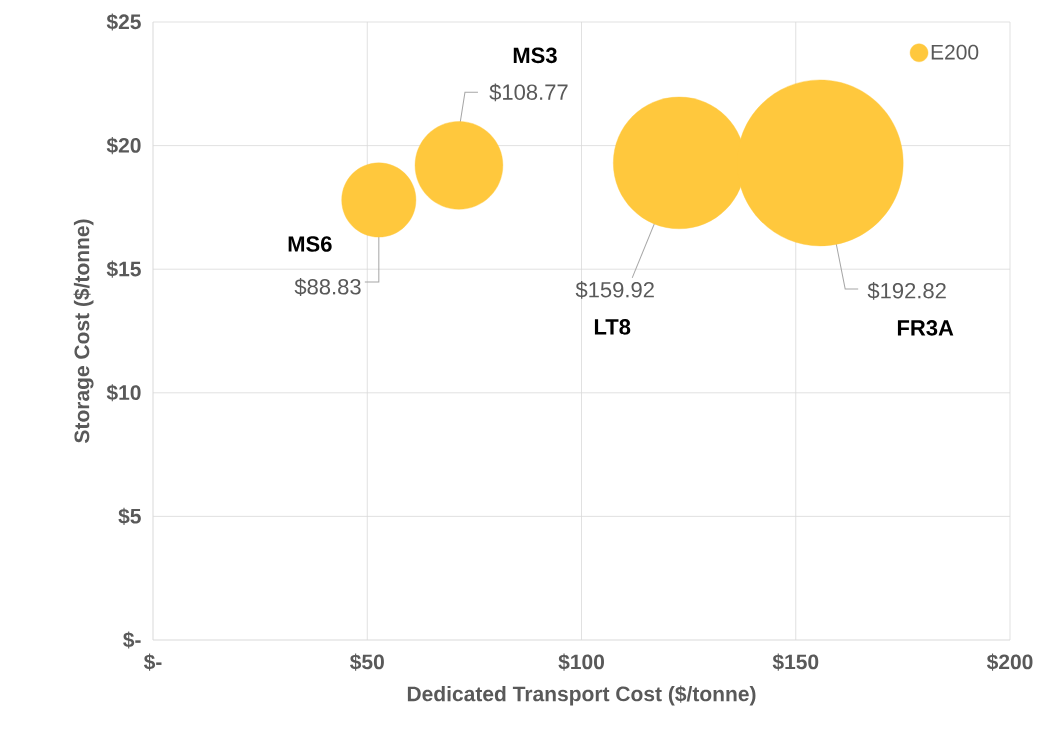 This screenshot has width=1052, height=753. What do you see at coordinates (795, 662) in the screenshot?
I see `x-tick-label: $150` at bounding box center [795, 662].